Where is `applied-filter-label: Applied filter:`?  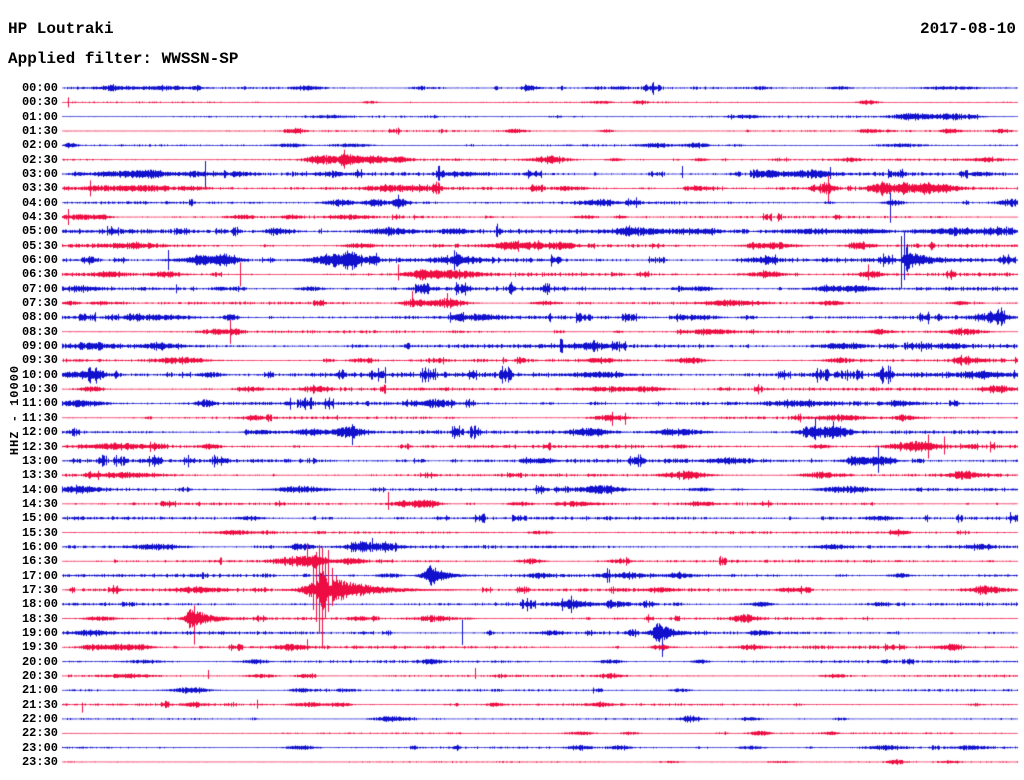 applied-filter-label: Applied filter: is located at coordinates (85, 59).